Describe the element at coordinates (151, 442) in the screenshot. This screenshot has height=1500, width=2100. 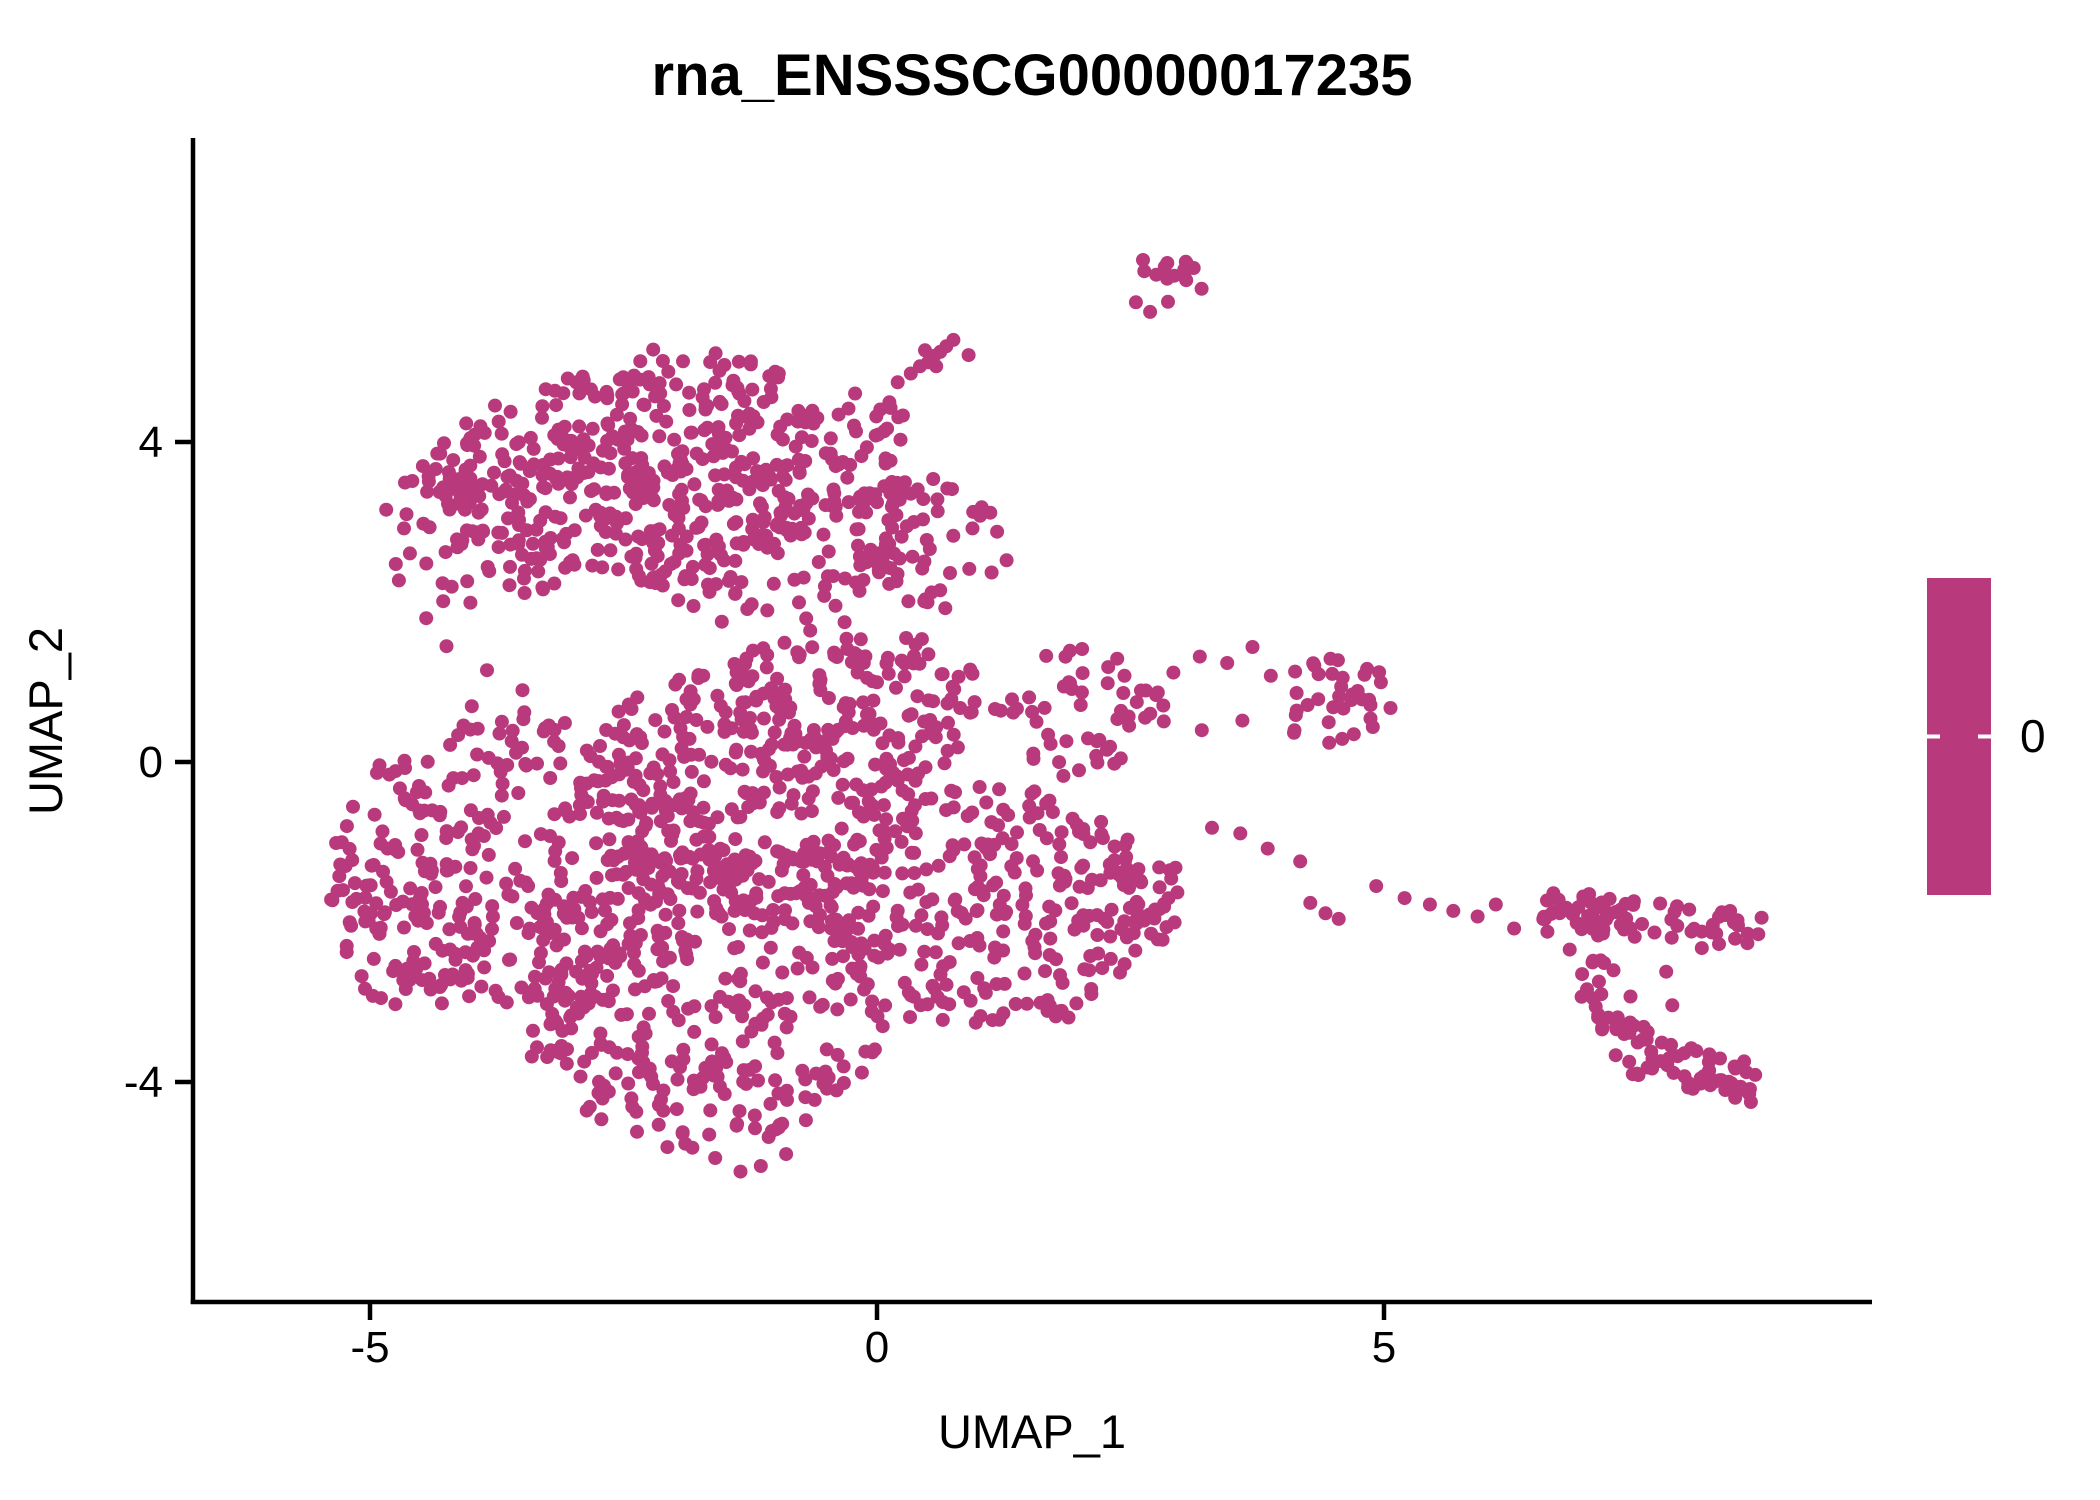
I see `y-tick-label-4: 4` at that location.